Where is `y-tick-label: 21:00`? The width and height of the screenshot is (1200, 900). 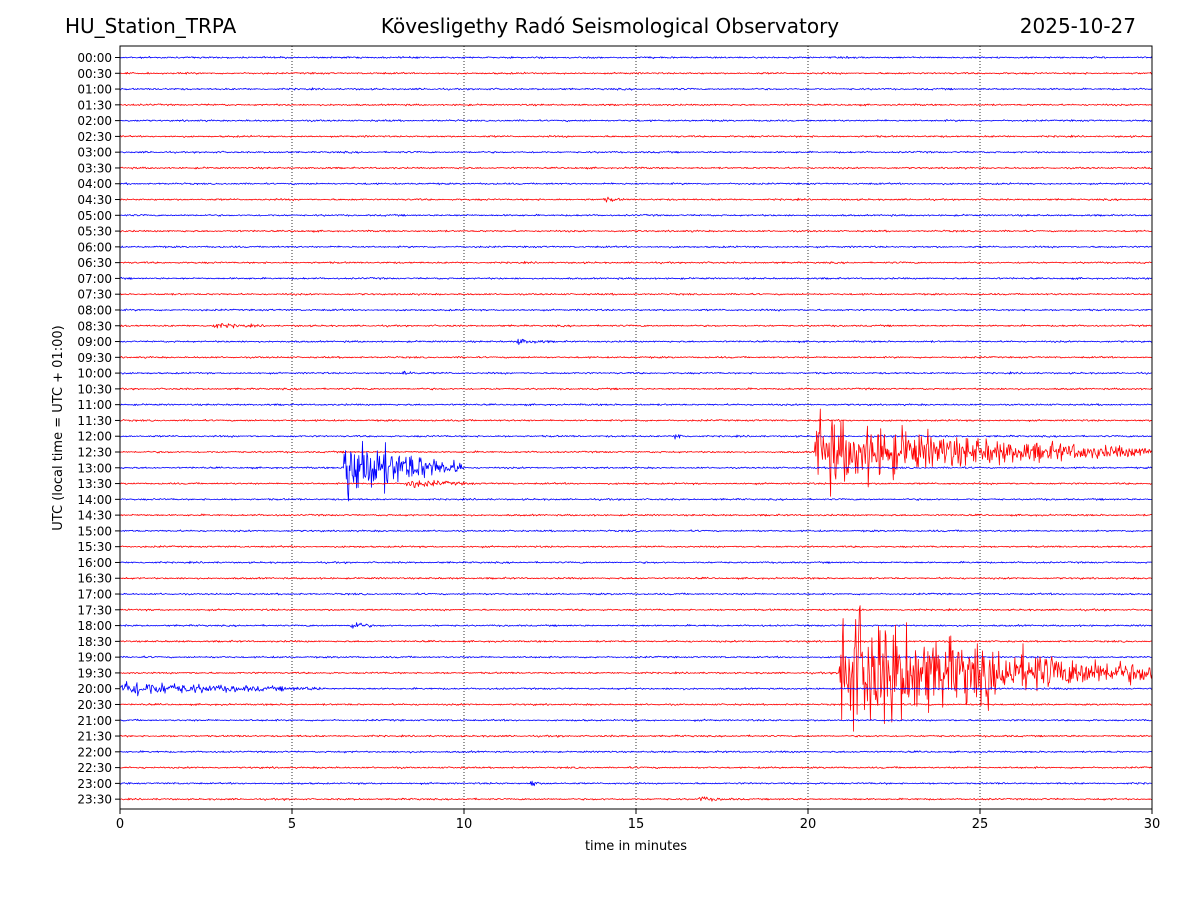 y-tick-label: 21:00 is located at coordinates (94, 721).